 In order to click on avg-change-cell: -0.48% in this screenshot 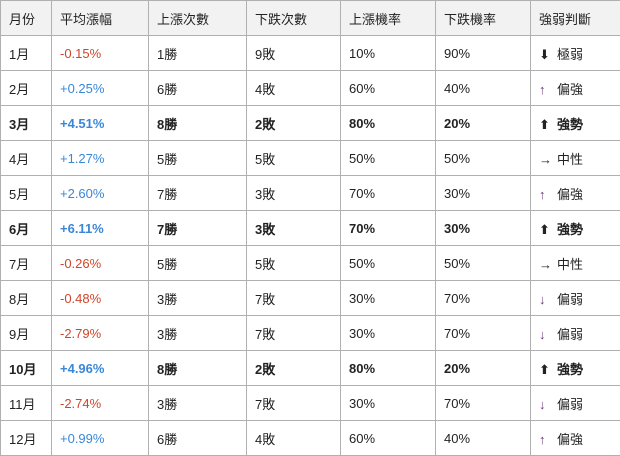, I will do `click(100, 298)`.